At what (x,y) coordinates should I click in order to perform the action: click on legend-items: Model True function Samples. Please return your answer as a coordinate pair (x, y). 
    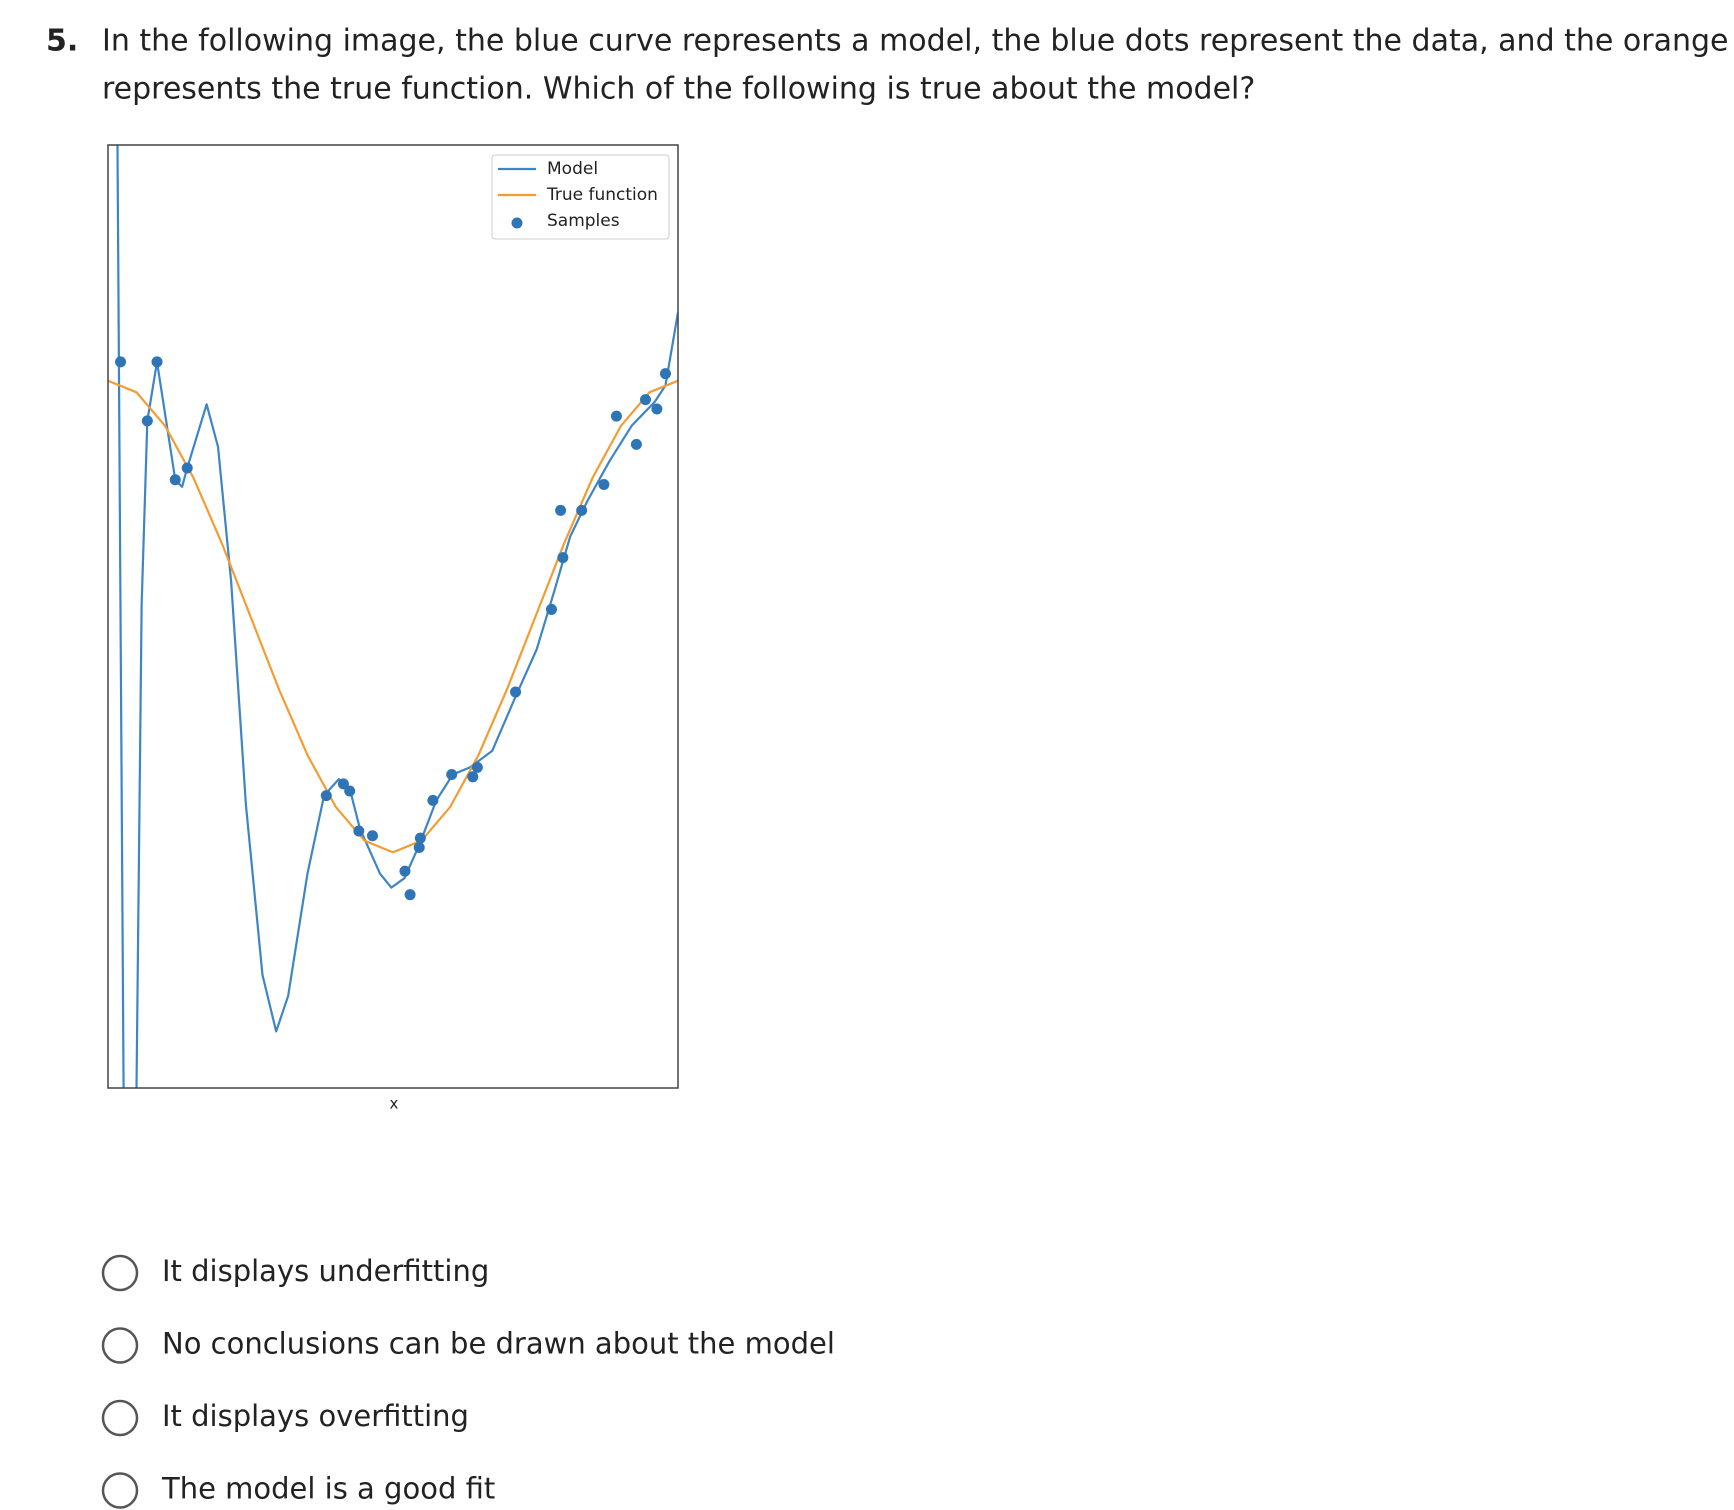
    Looking at the image, I should click on (578, 195).